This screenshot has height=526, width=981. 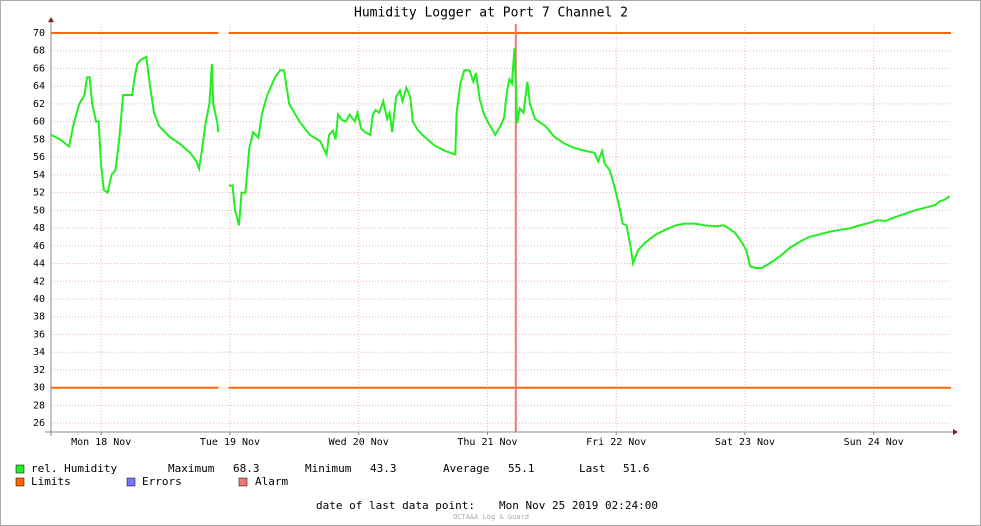 What do you see at coordinates (51, 481) in the screenshot?
I see `legend-label: Limits` at bounding box center [51, 481].